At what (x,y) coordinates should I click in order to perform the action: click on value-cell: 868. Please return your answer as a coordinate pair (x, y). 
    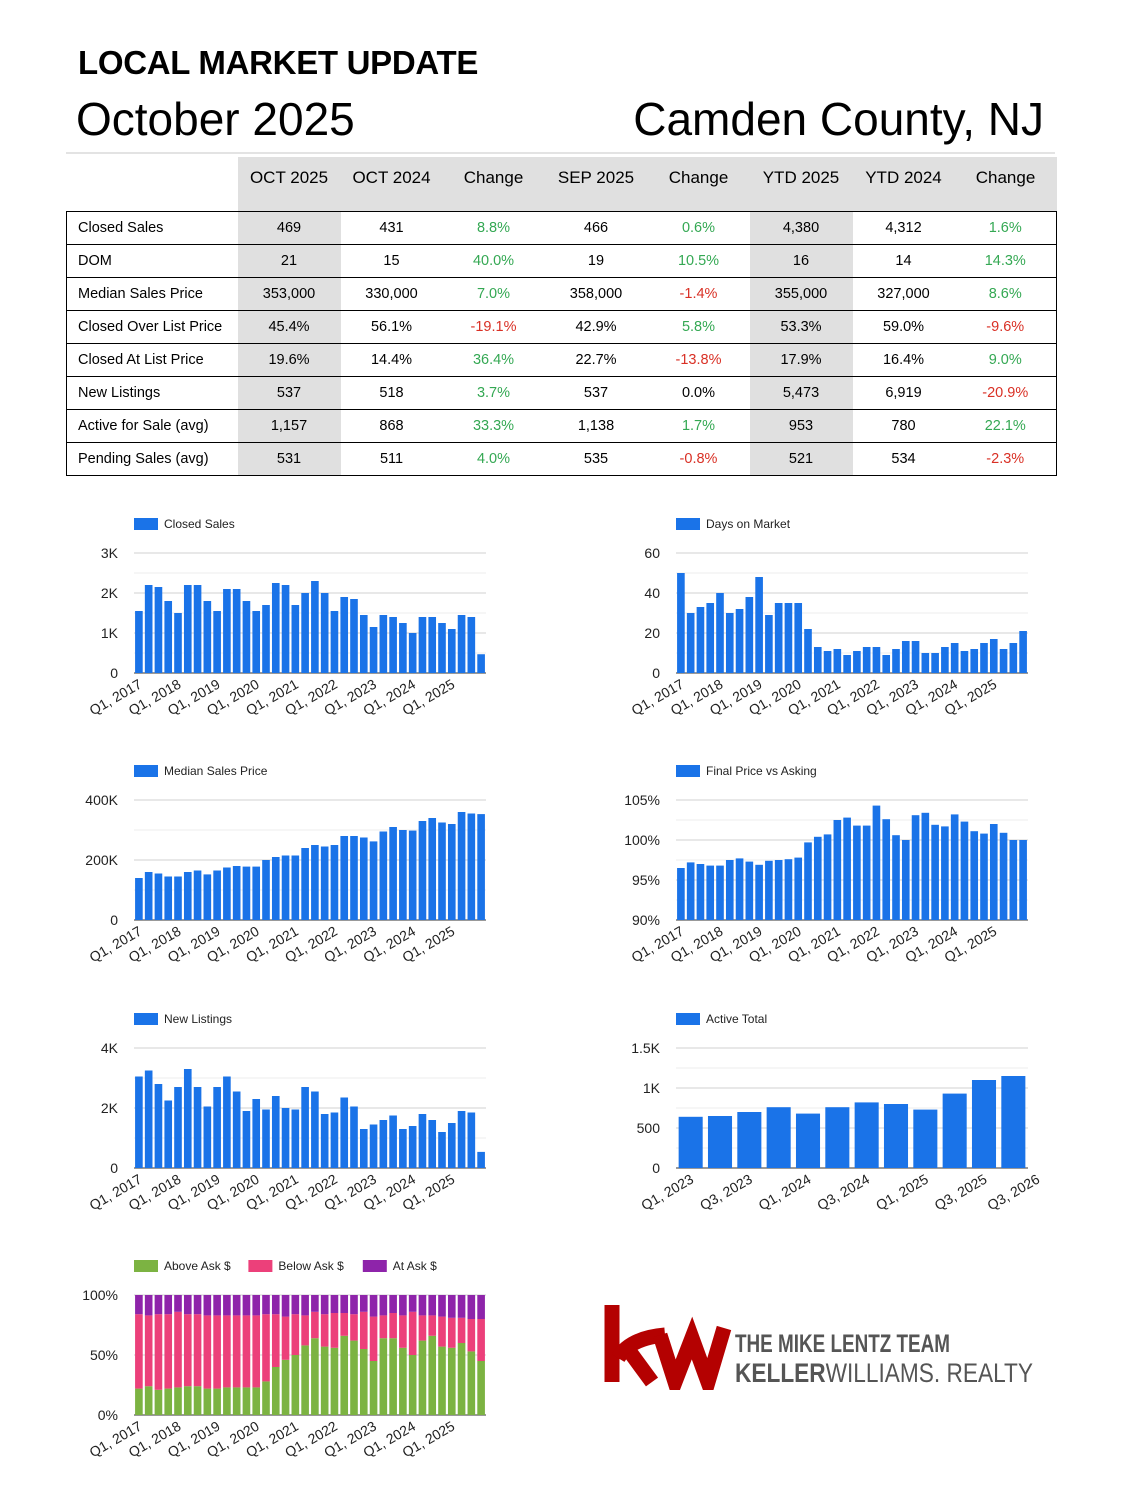
    Looking at the image, I should click on (391, 426).